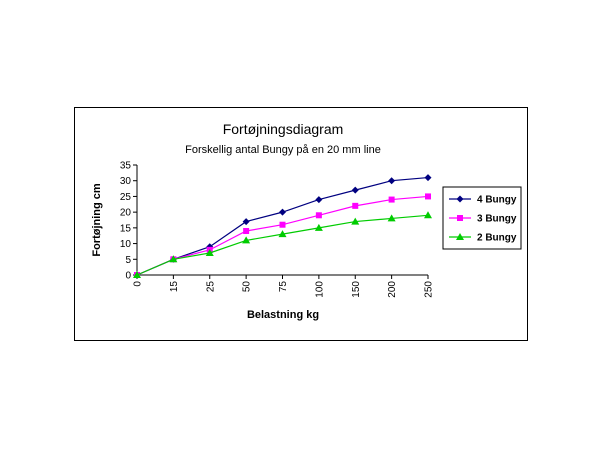 The width and height of the screenshot is (610, 450). What do you see at coordinates (128, 260) in the screenshot?
I see `y-tick-label: 5` at bounding box center [128, 260].